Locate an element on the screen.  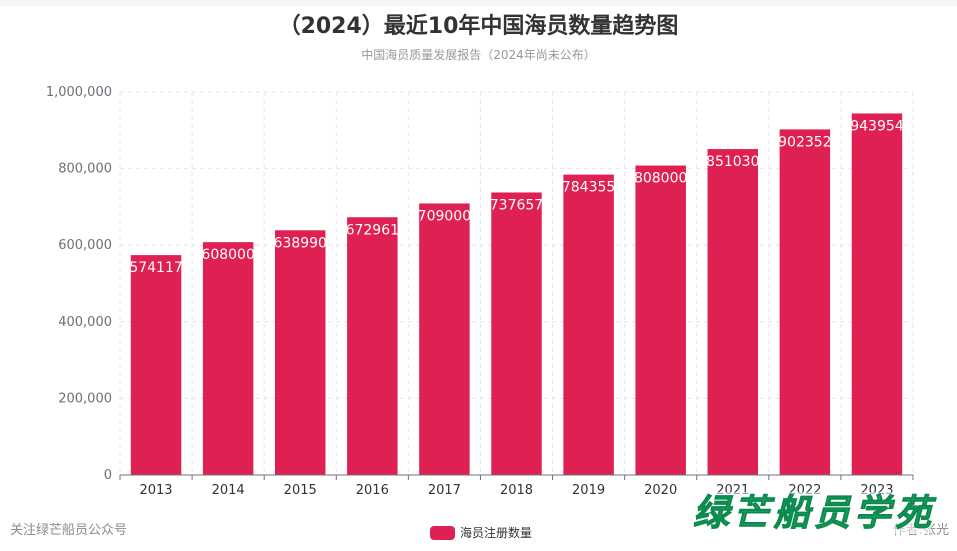
x-tick-label: 2015 is located at coordinates (300, 490).